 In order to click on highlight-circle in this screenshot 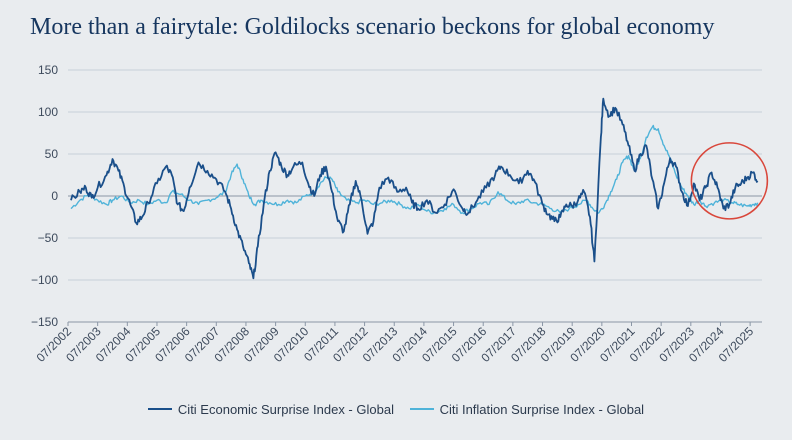, I will do `click(729, 181)`.